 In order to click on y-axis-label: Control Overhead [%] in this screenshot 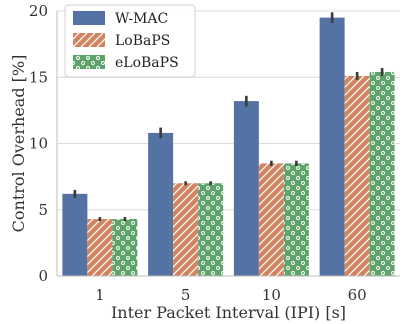, I will do `click(18, 144)`.